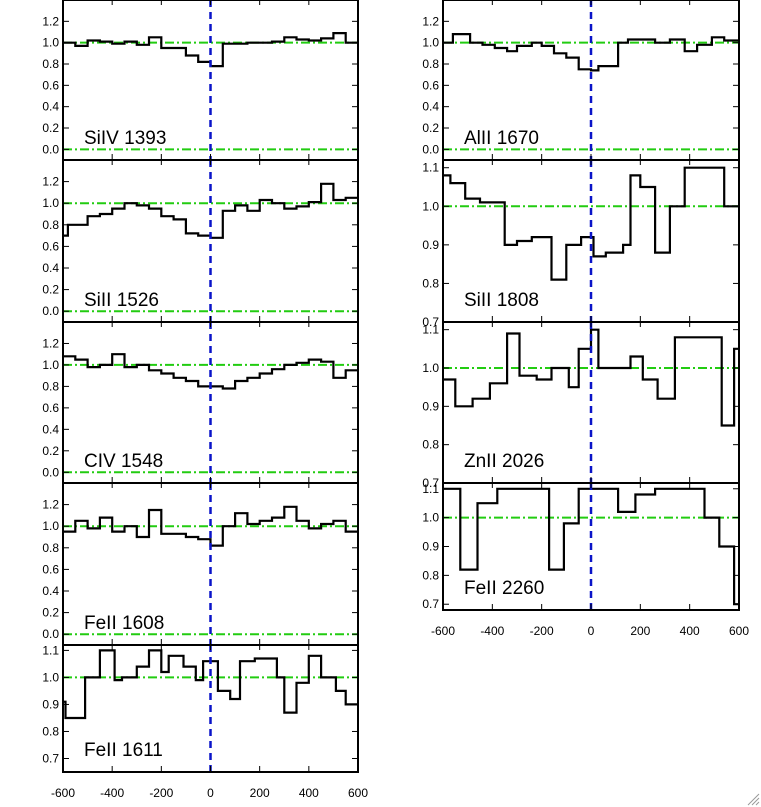 The height and width of the screenshot is (807, 761). Describe the element at coordinates (501, 300) in the screenshot. I see `ion-label-siii-1808: SiII 1808` at that location.